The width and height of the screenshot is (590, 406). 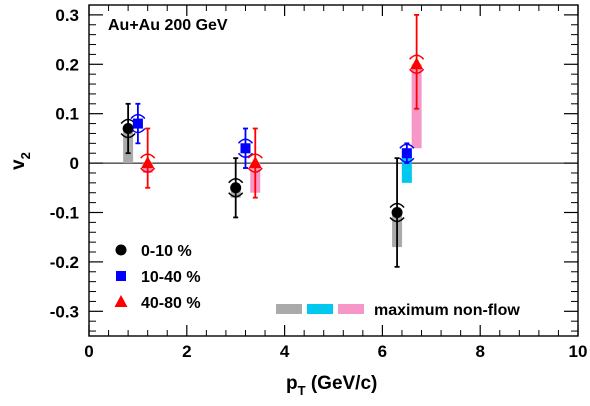 I want to click on y-axis-title-main: v, so click(x=18, y=164).